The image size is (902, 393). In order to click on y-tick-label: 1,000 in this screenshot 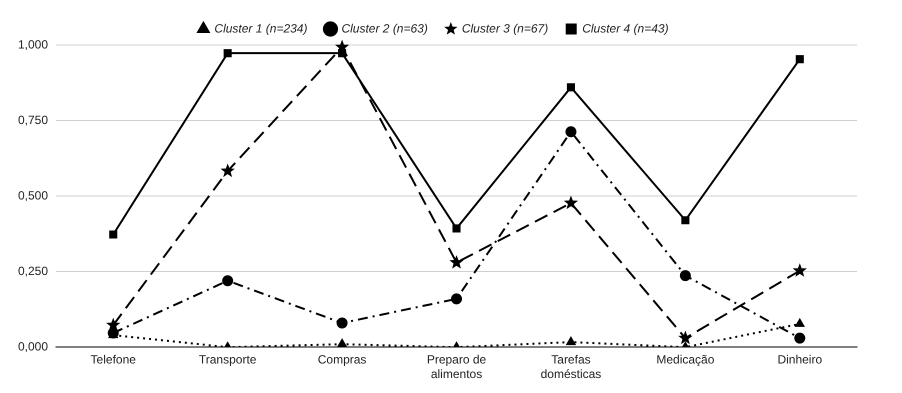, I will do `click(33, 44)`.